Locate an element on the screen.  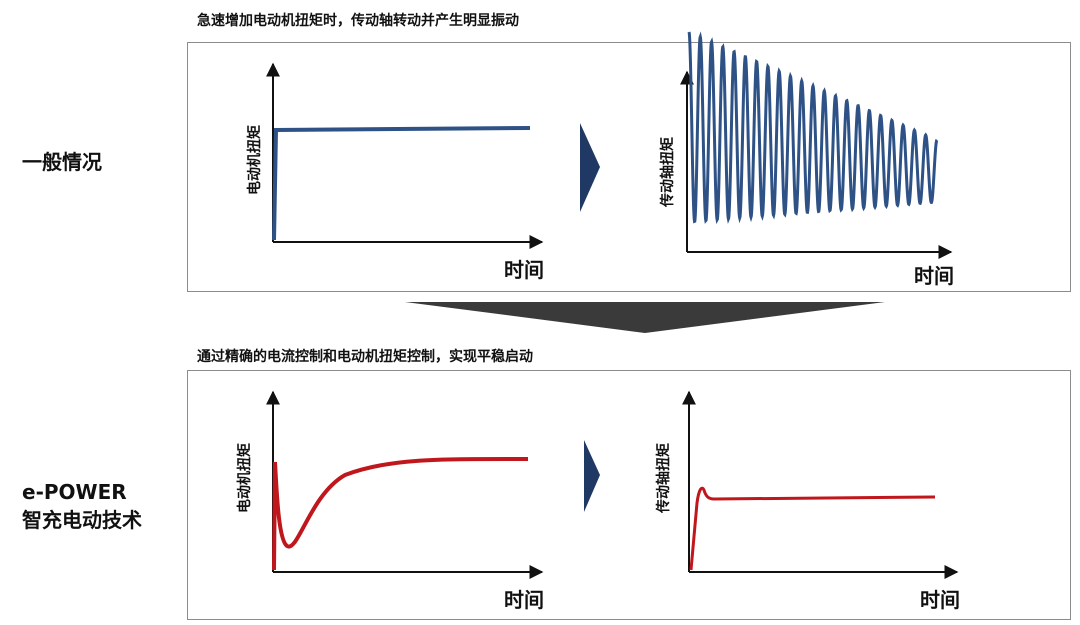
top-right-chart: 传动轴扭矩 时间 is located at coordinates (806, 159).